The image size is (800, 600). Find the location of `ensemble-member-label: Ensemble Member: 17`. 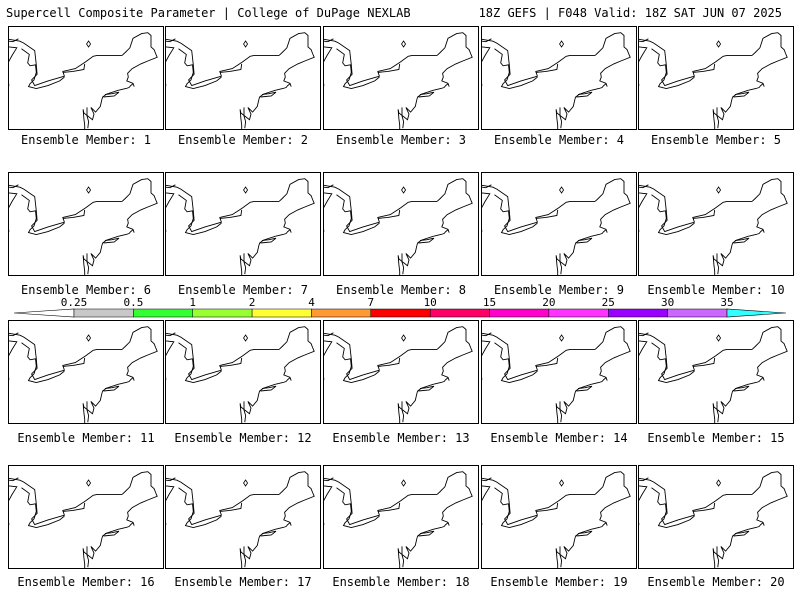

ensemble-member-label: Ensemble Member: 17 is located at coordinates (243, 582).